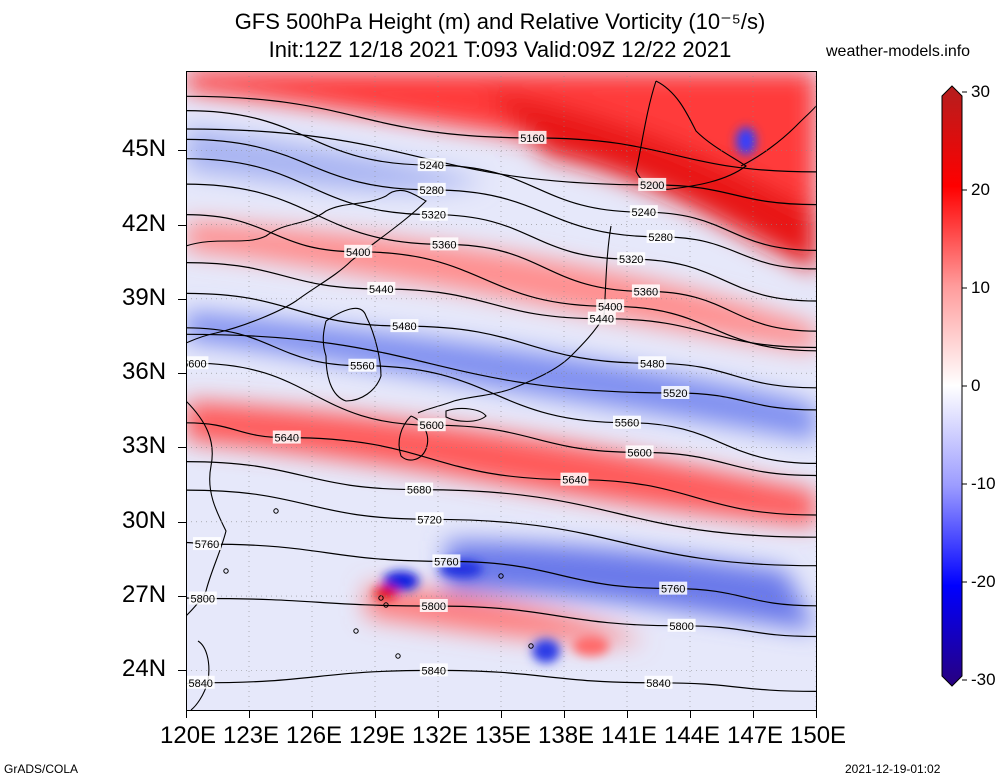 The image size is (1000, 779). Describe the element at coordinates (144, 595) in the screenshot. I see `lat-tick-label: 27N` at that location.